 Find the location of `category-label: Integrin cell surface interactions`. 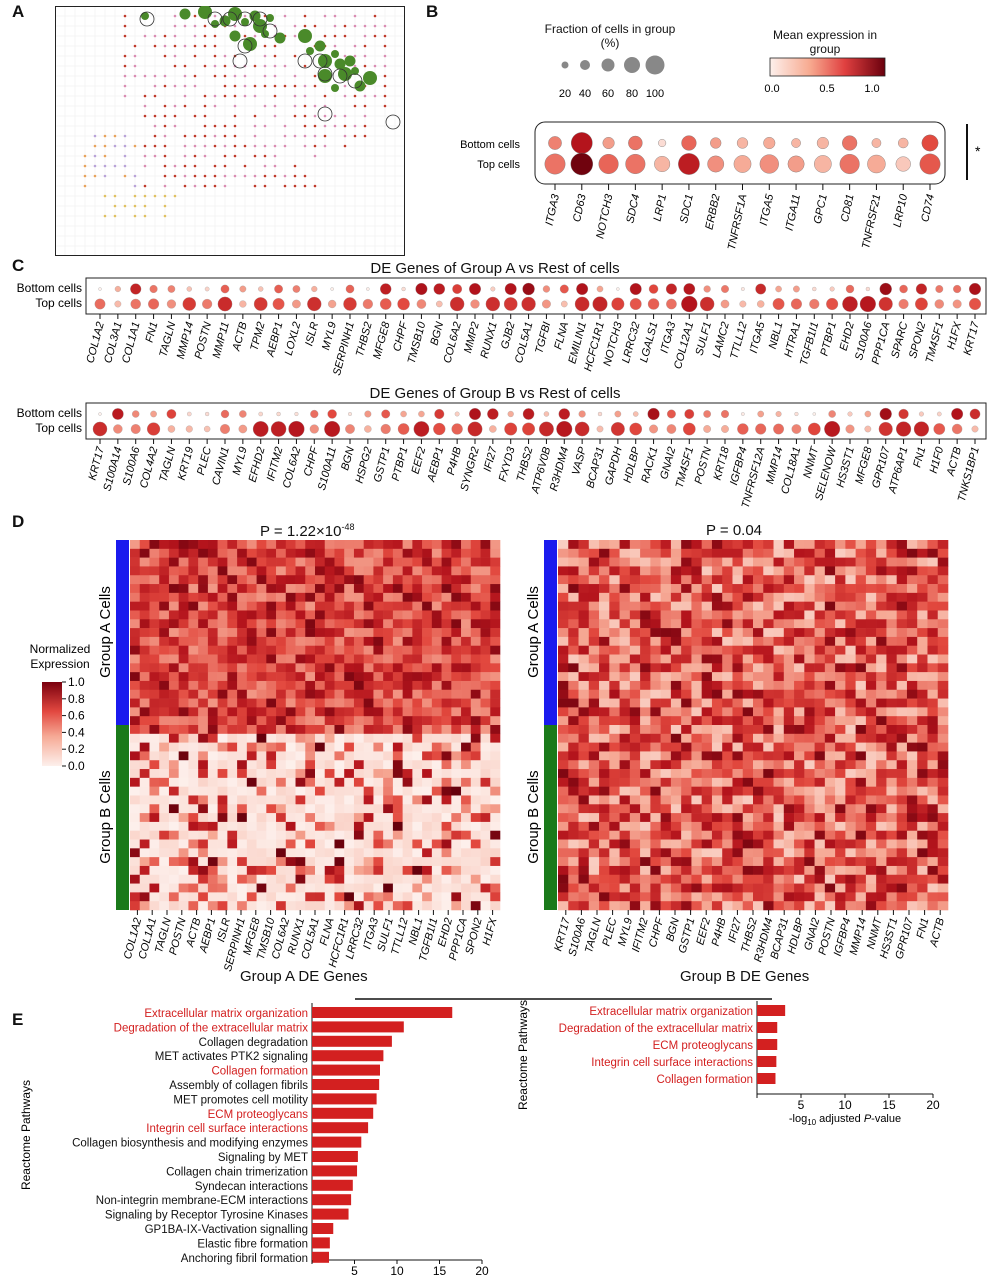

category-label: Integrin cell surface interactions is located at coordinates (227, 1129).